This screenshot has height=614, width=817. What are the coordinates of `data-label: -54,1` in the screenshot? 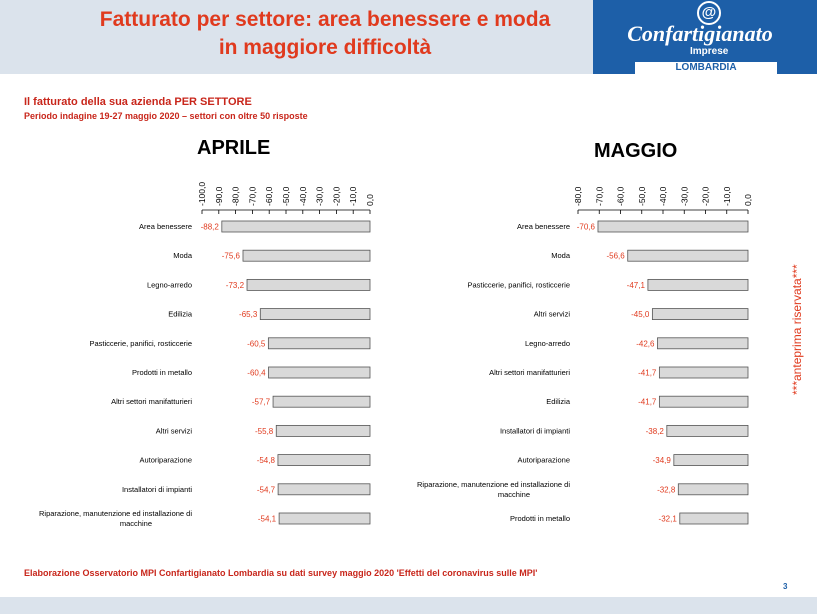 It's located at (267, 519).